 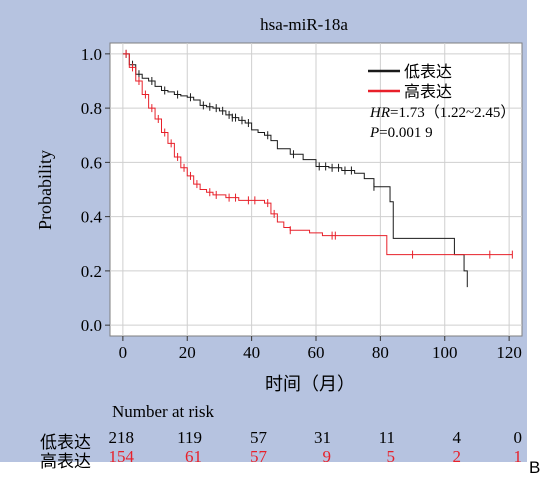 I want to click on risk-cell: 5, so click(x=391, y=456).